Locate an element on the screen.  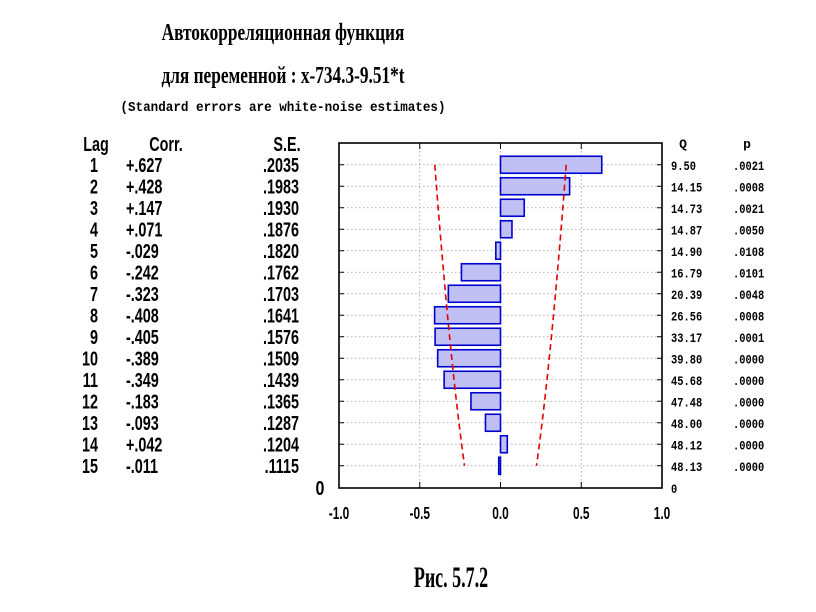
upper-confidence-line is located at coordinates (551, 315).